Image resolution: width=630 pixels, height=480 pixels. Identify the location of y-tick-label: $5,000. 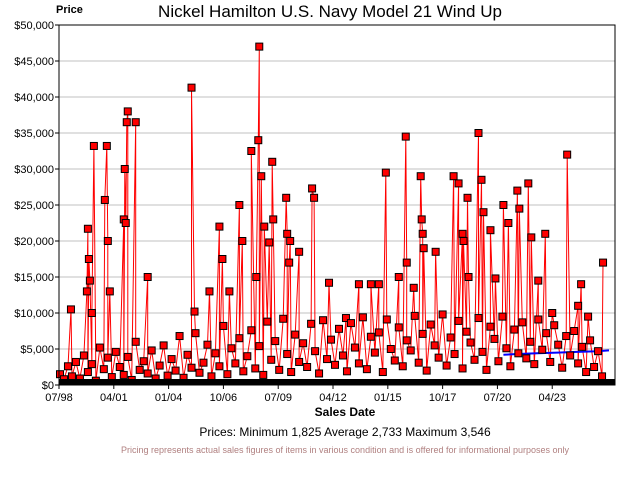
(37, 350).